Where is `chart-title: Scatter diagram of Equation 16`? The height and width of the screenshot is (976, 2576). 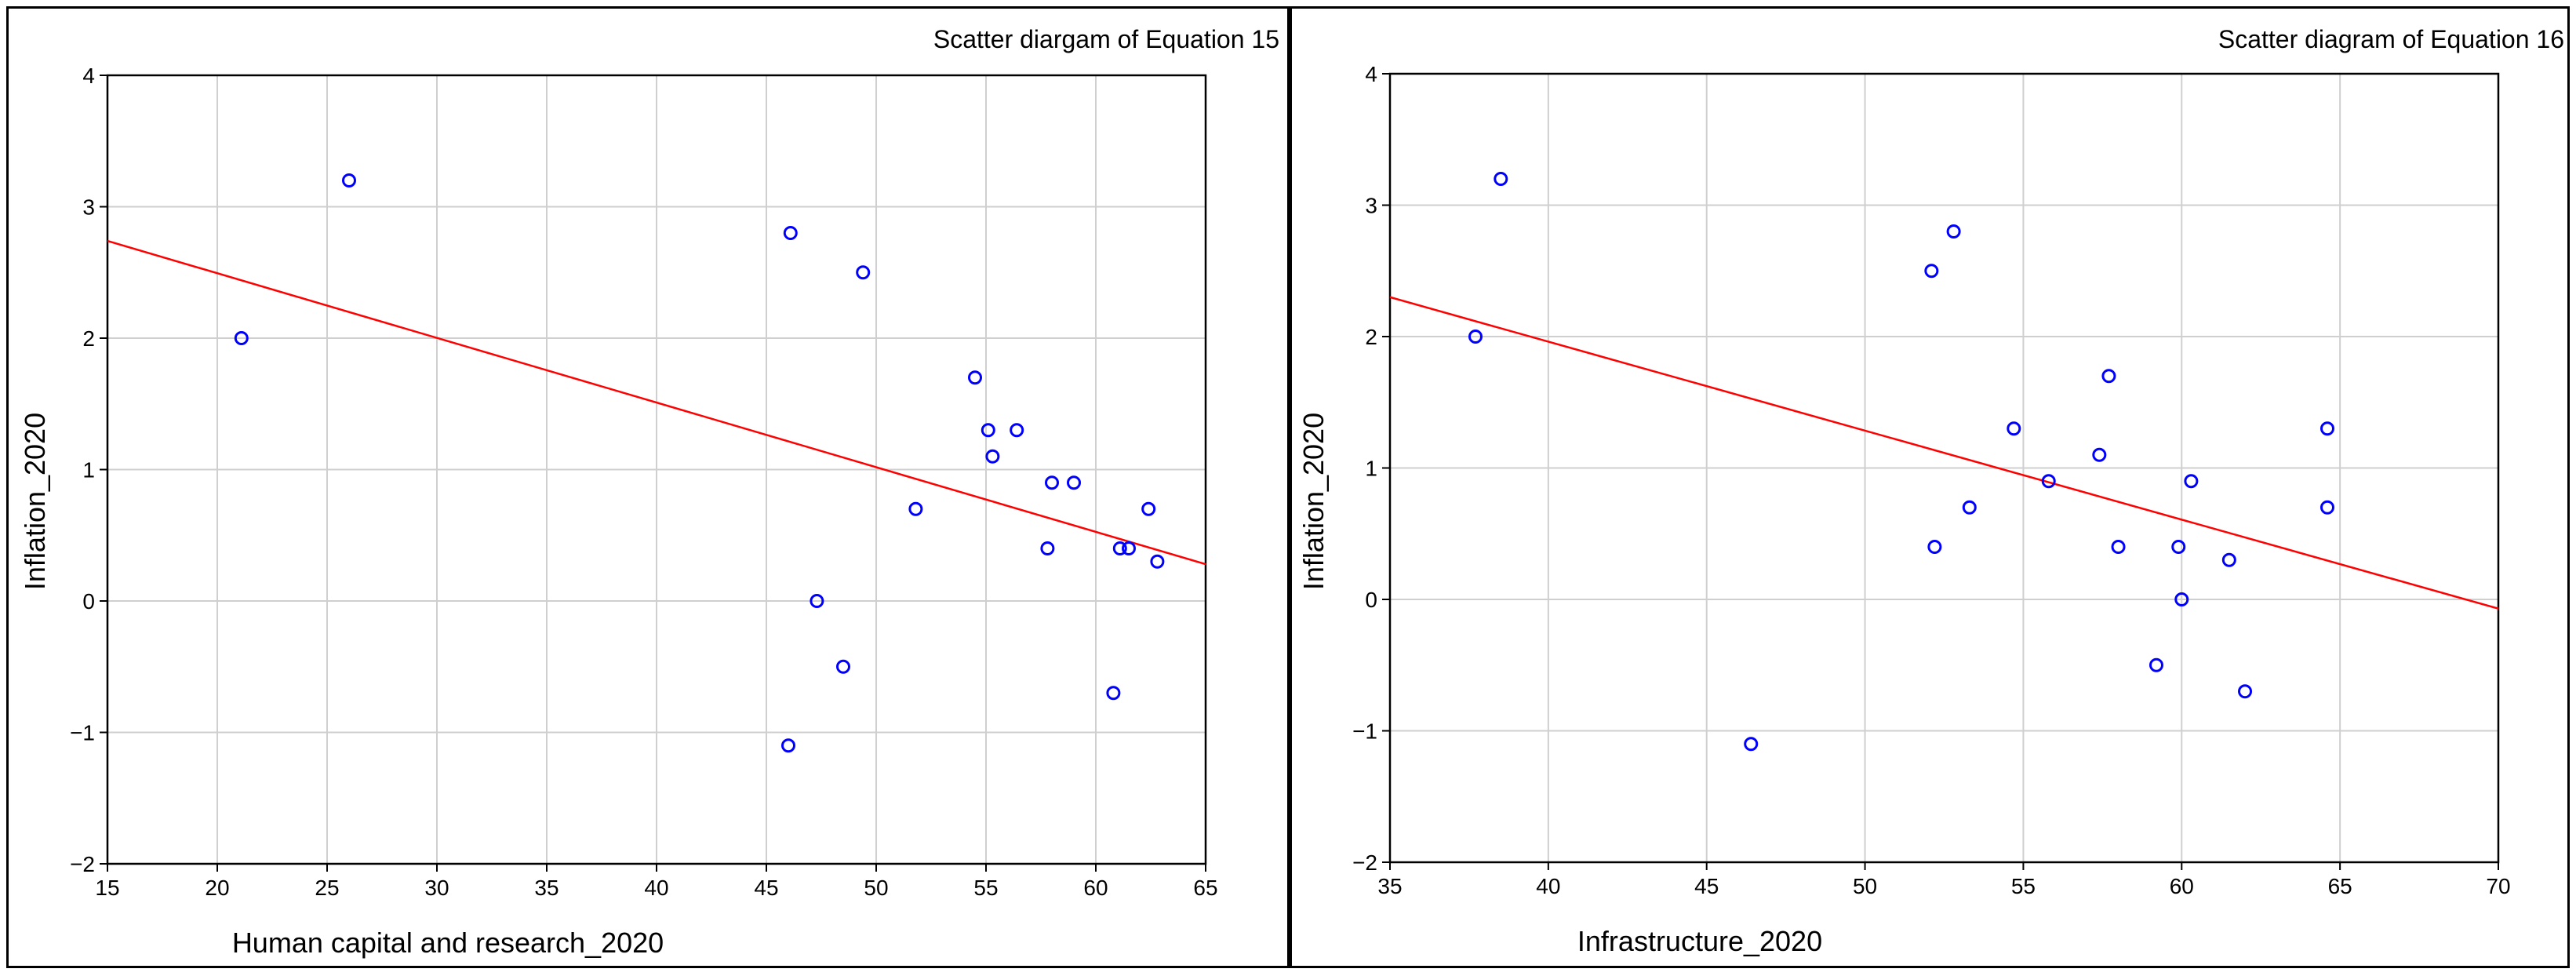 chart-title: Scatter diagram of Equation 16 is located at coordinates (2391, 39).